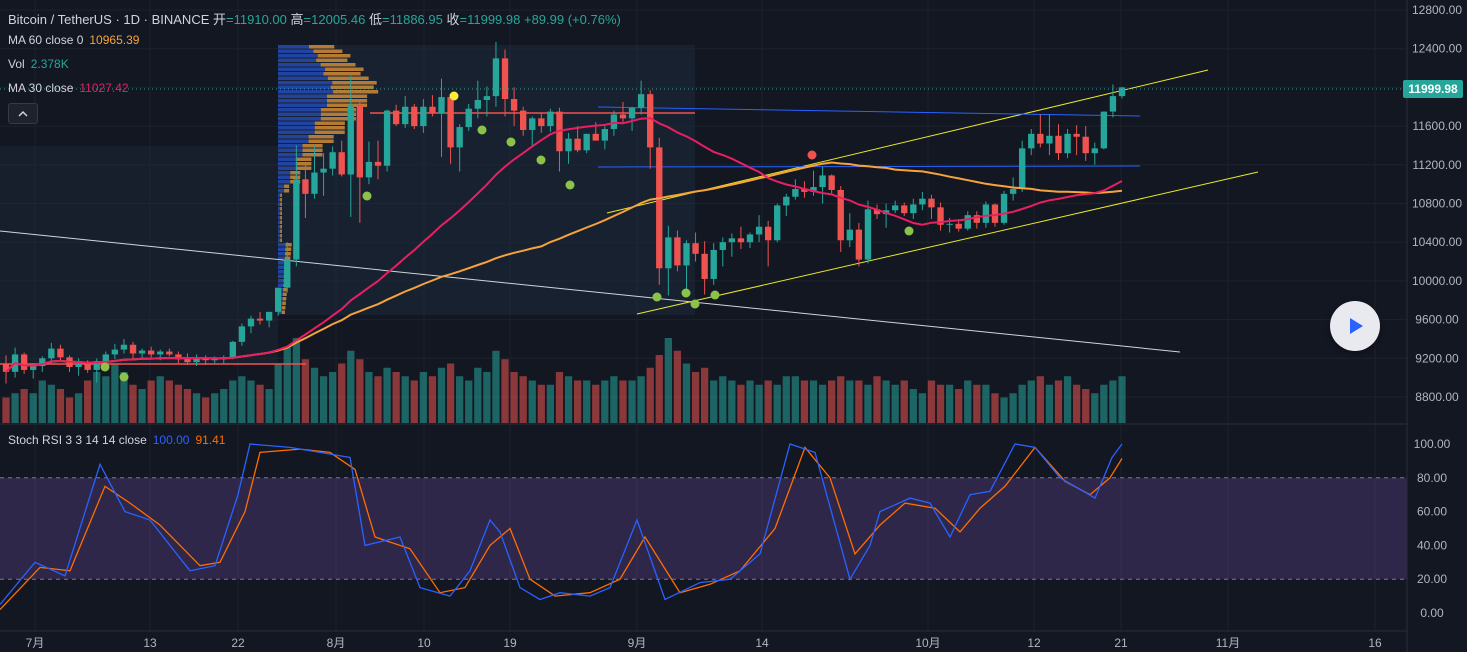 Image resolution: width=1467 pixels, height=652 pixels. Describe the element at coordinates (704, 643) in the screenshot. I see `time-axis: 7月 13 22 8月 10 19 9月 14 10月 12 21 11月 16` at that location.